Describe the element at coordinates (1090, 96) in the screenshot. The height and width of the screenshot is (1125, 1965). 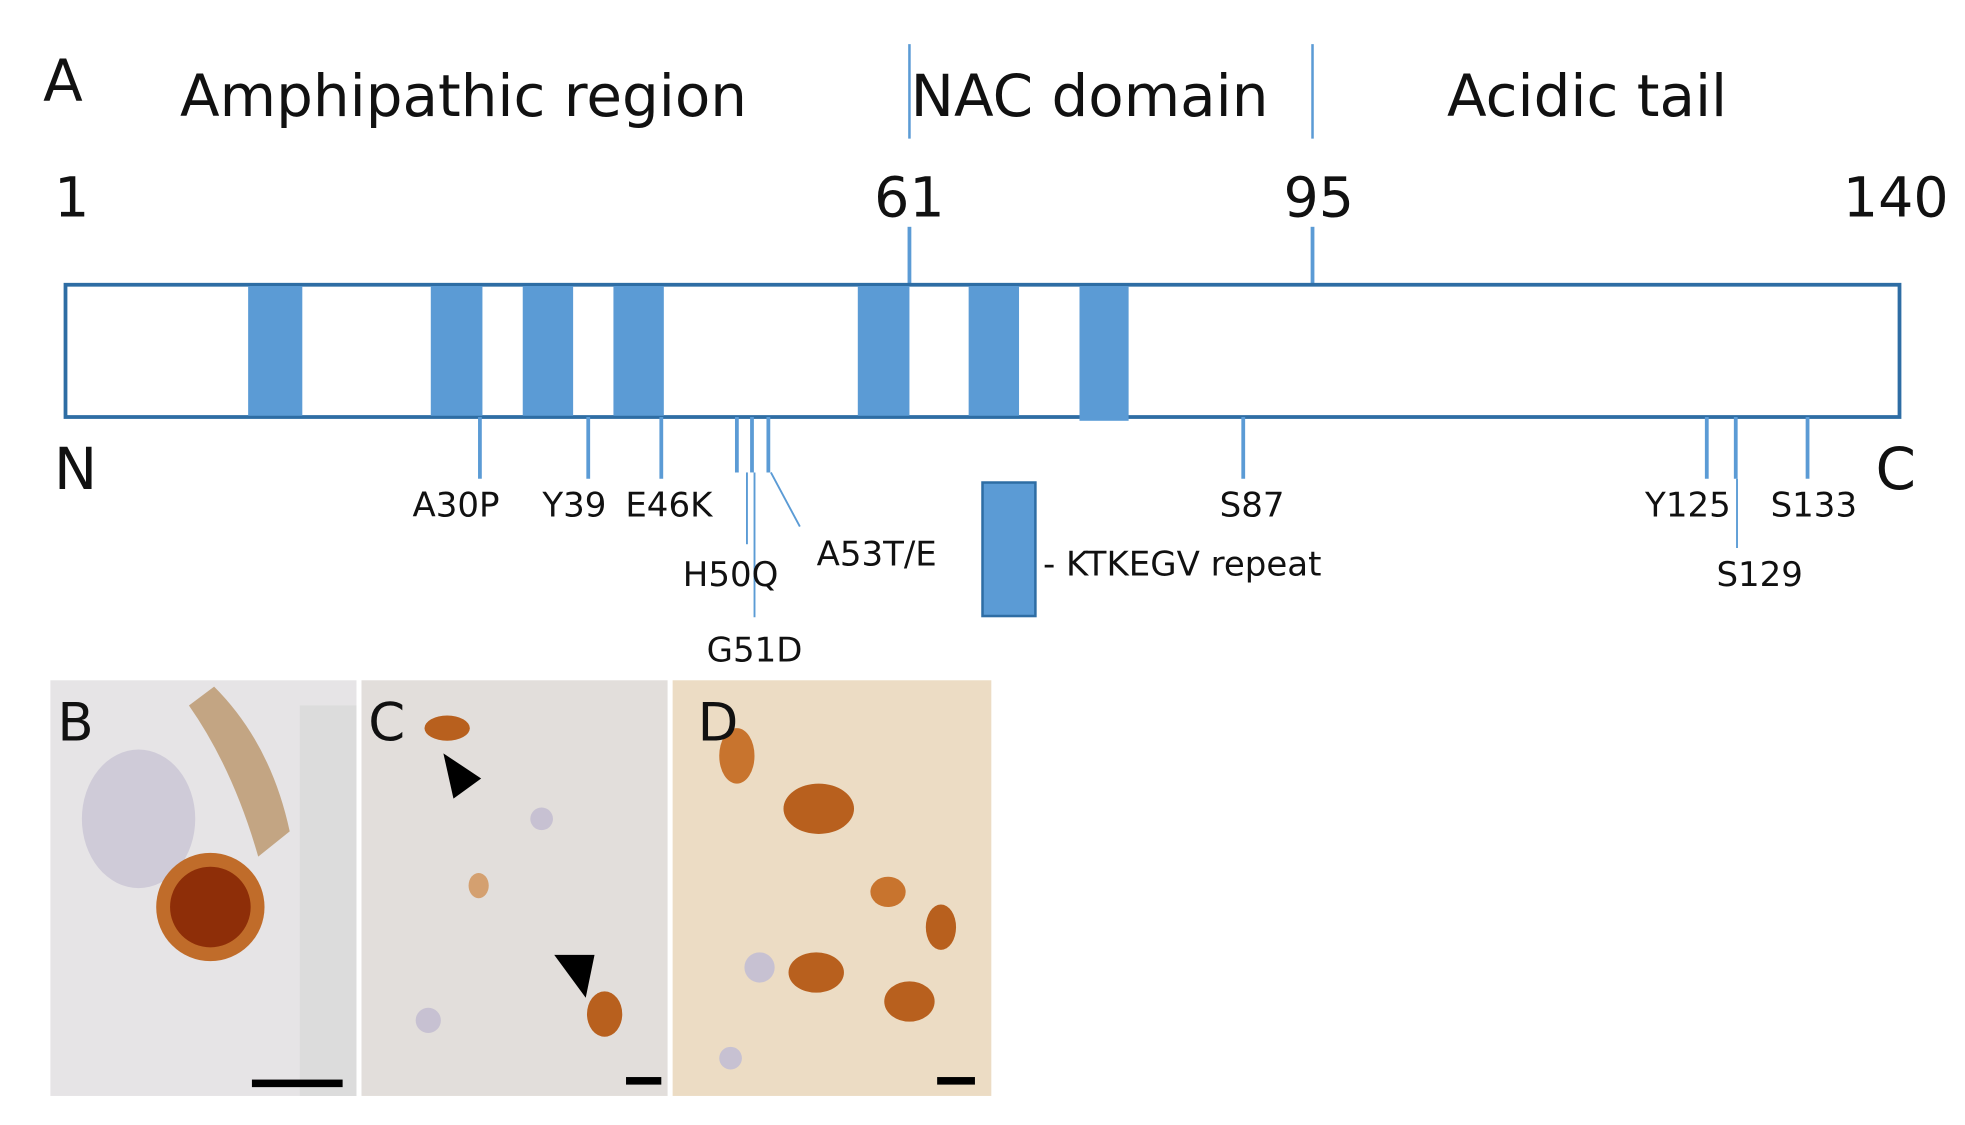
I see `region-label: NAC domain` at that location.